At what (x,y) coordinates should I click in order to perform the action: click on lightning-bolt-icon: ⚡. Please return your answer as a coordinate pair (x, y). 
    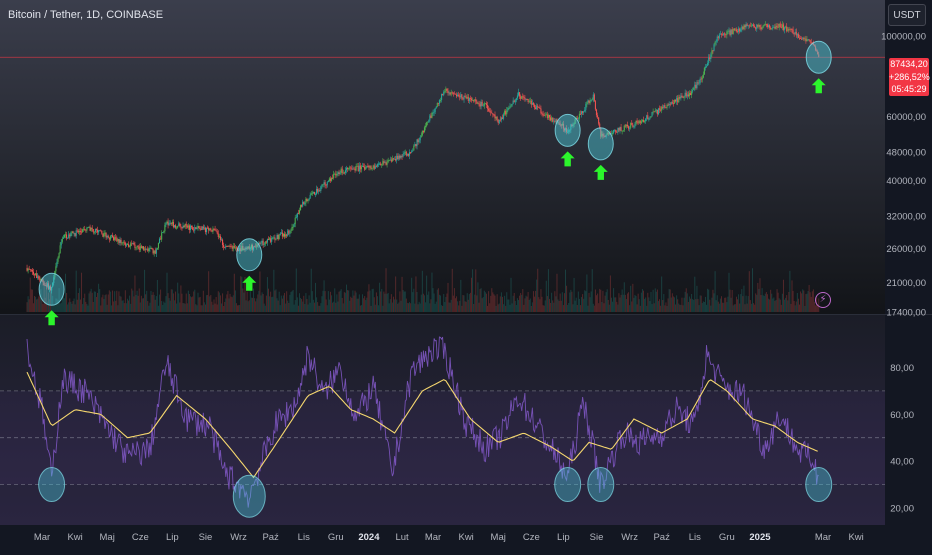
    Looking at the image, I should click on (823, 300).